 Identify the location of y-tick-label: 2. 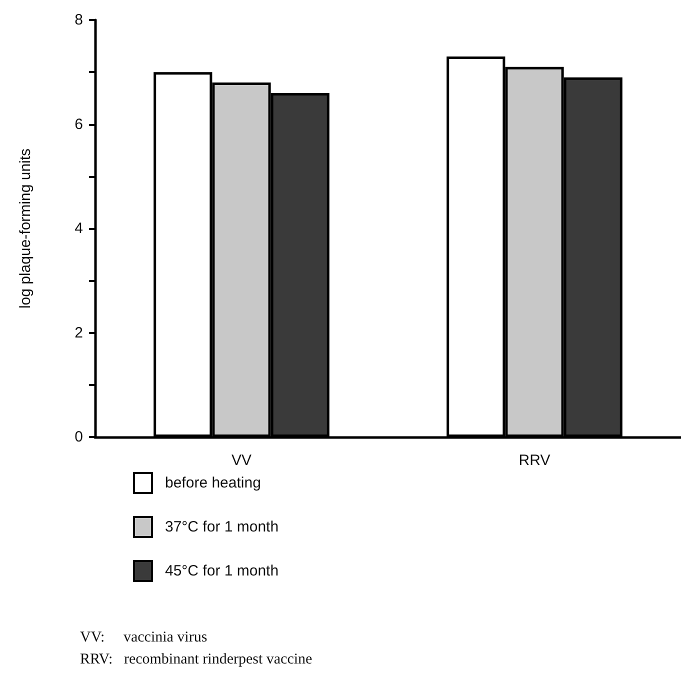
(78, 333).